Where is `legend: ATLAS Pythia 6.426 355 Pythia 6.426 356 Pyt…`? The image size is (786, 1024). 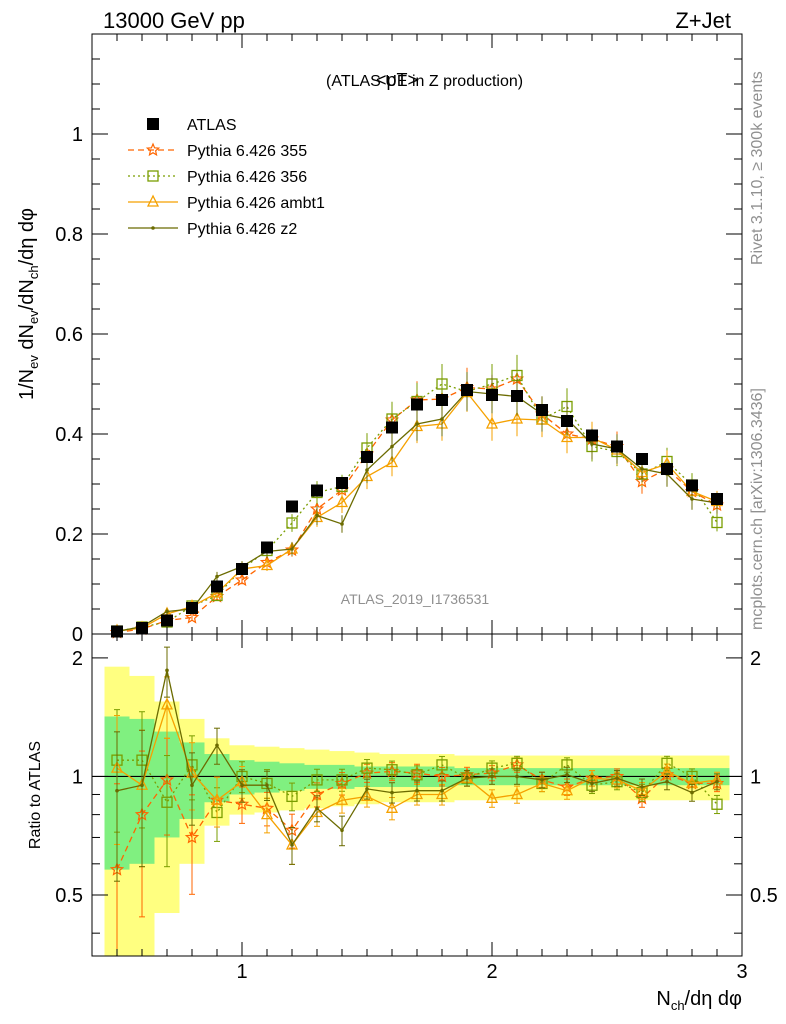 legend: ATLAS Pythia 6.426 355 Pythia 6.426 356 Pyt… is located at coordinates (226, 177).